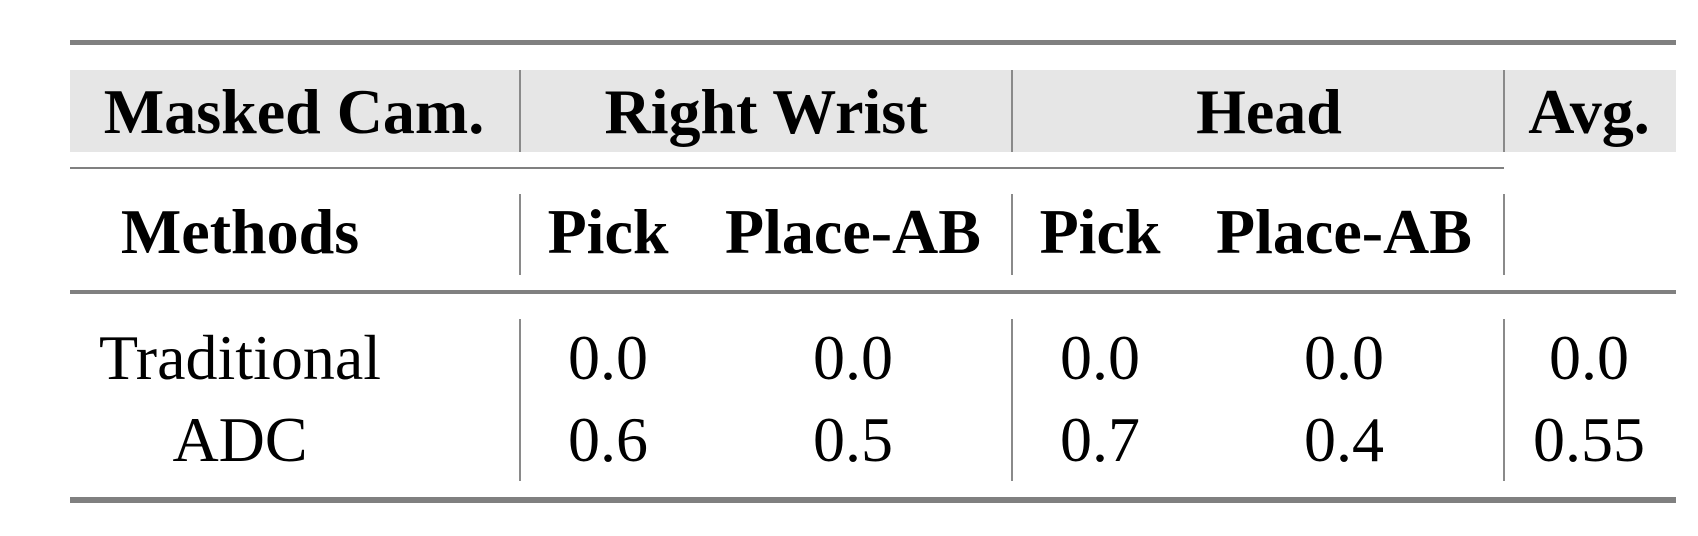  I want to click on header-right-wrist: Right Wrist, so click(766, 111).